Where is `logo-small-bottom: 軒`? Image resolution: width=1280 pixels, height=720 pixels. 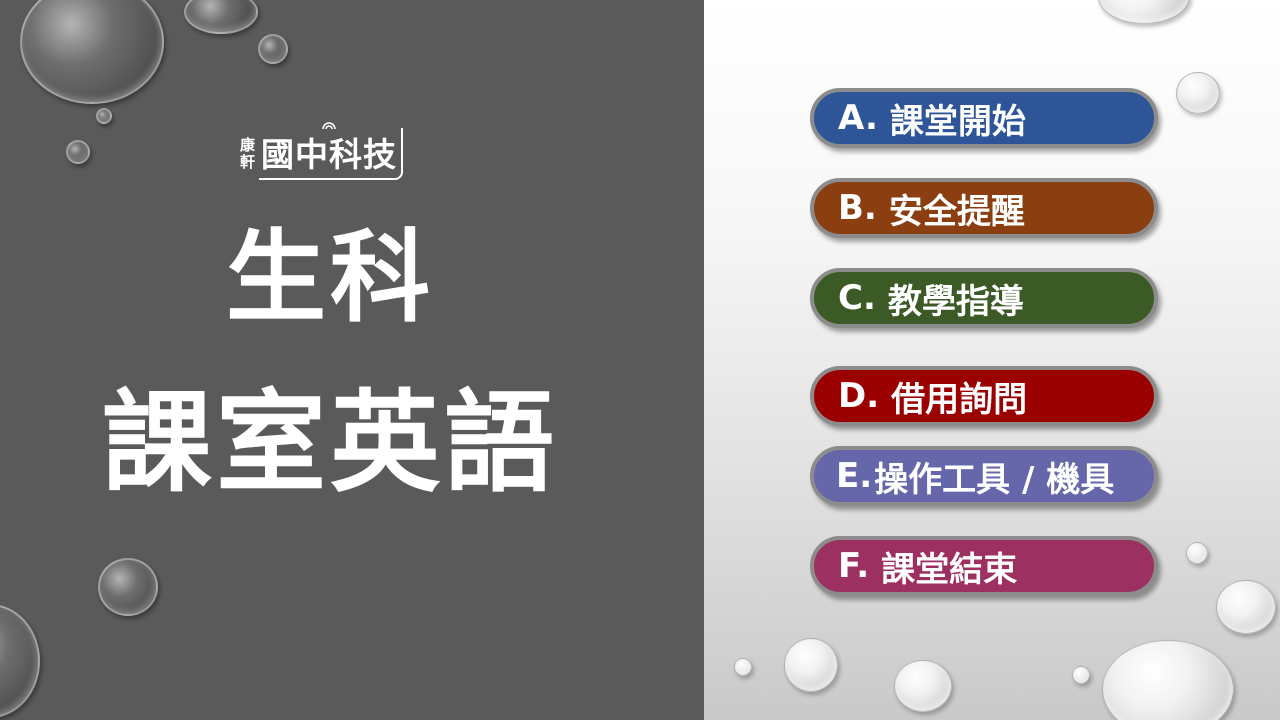
logo-small-bottom: 軒 is located at coordinates (248, 162).